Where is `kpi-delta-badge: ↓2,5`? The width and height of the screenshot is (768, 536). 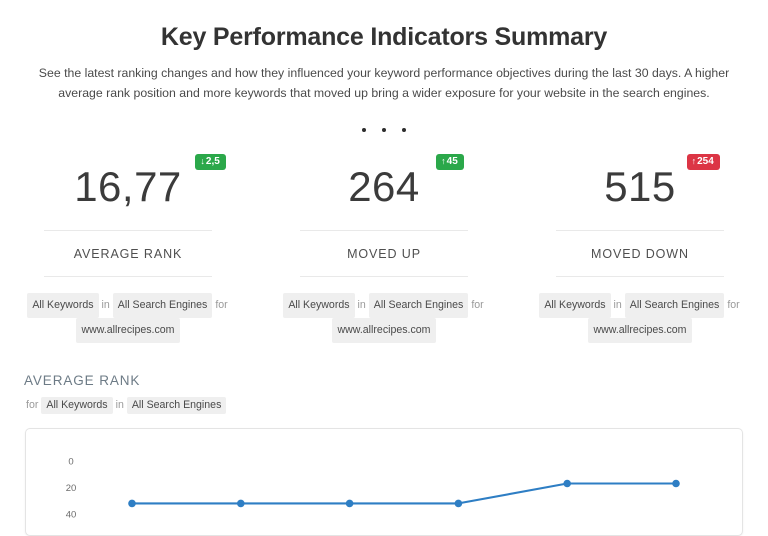
kpi-delta-badge: ↓2,5 is located at coordinates (210, 162).